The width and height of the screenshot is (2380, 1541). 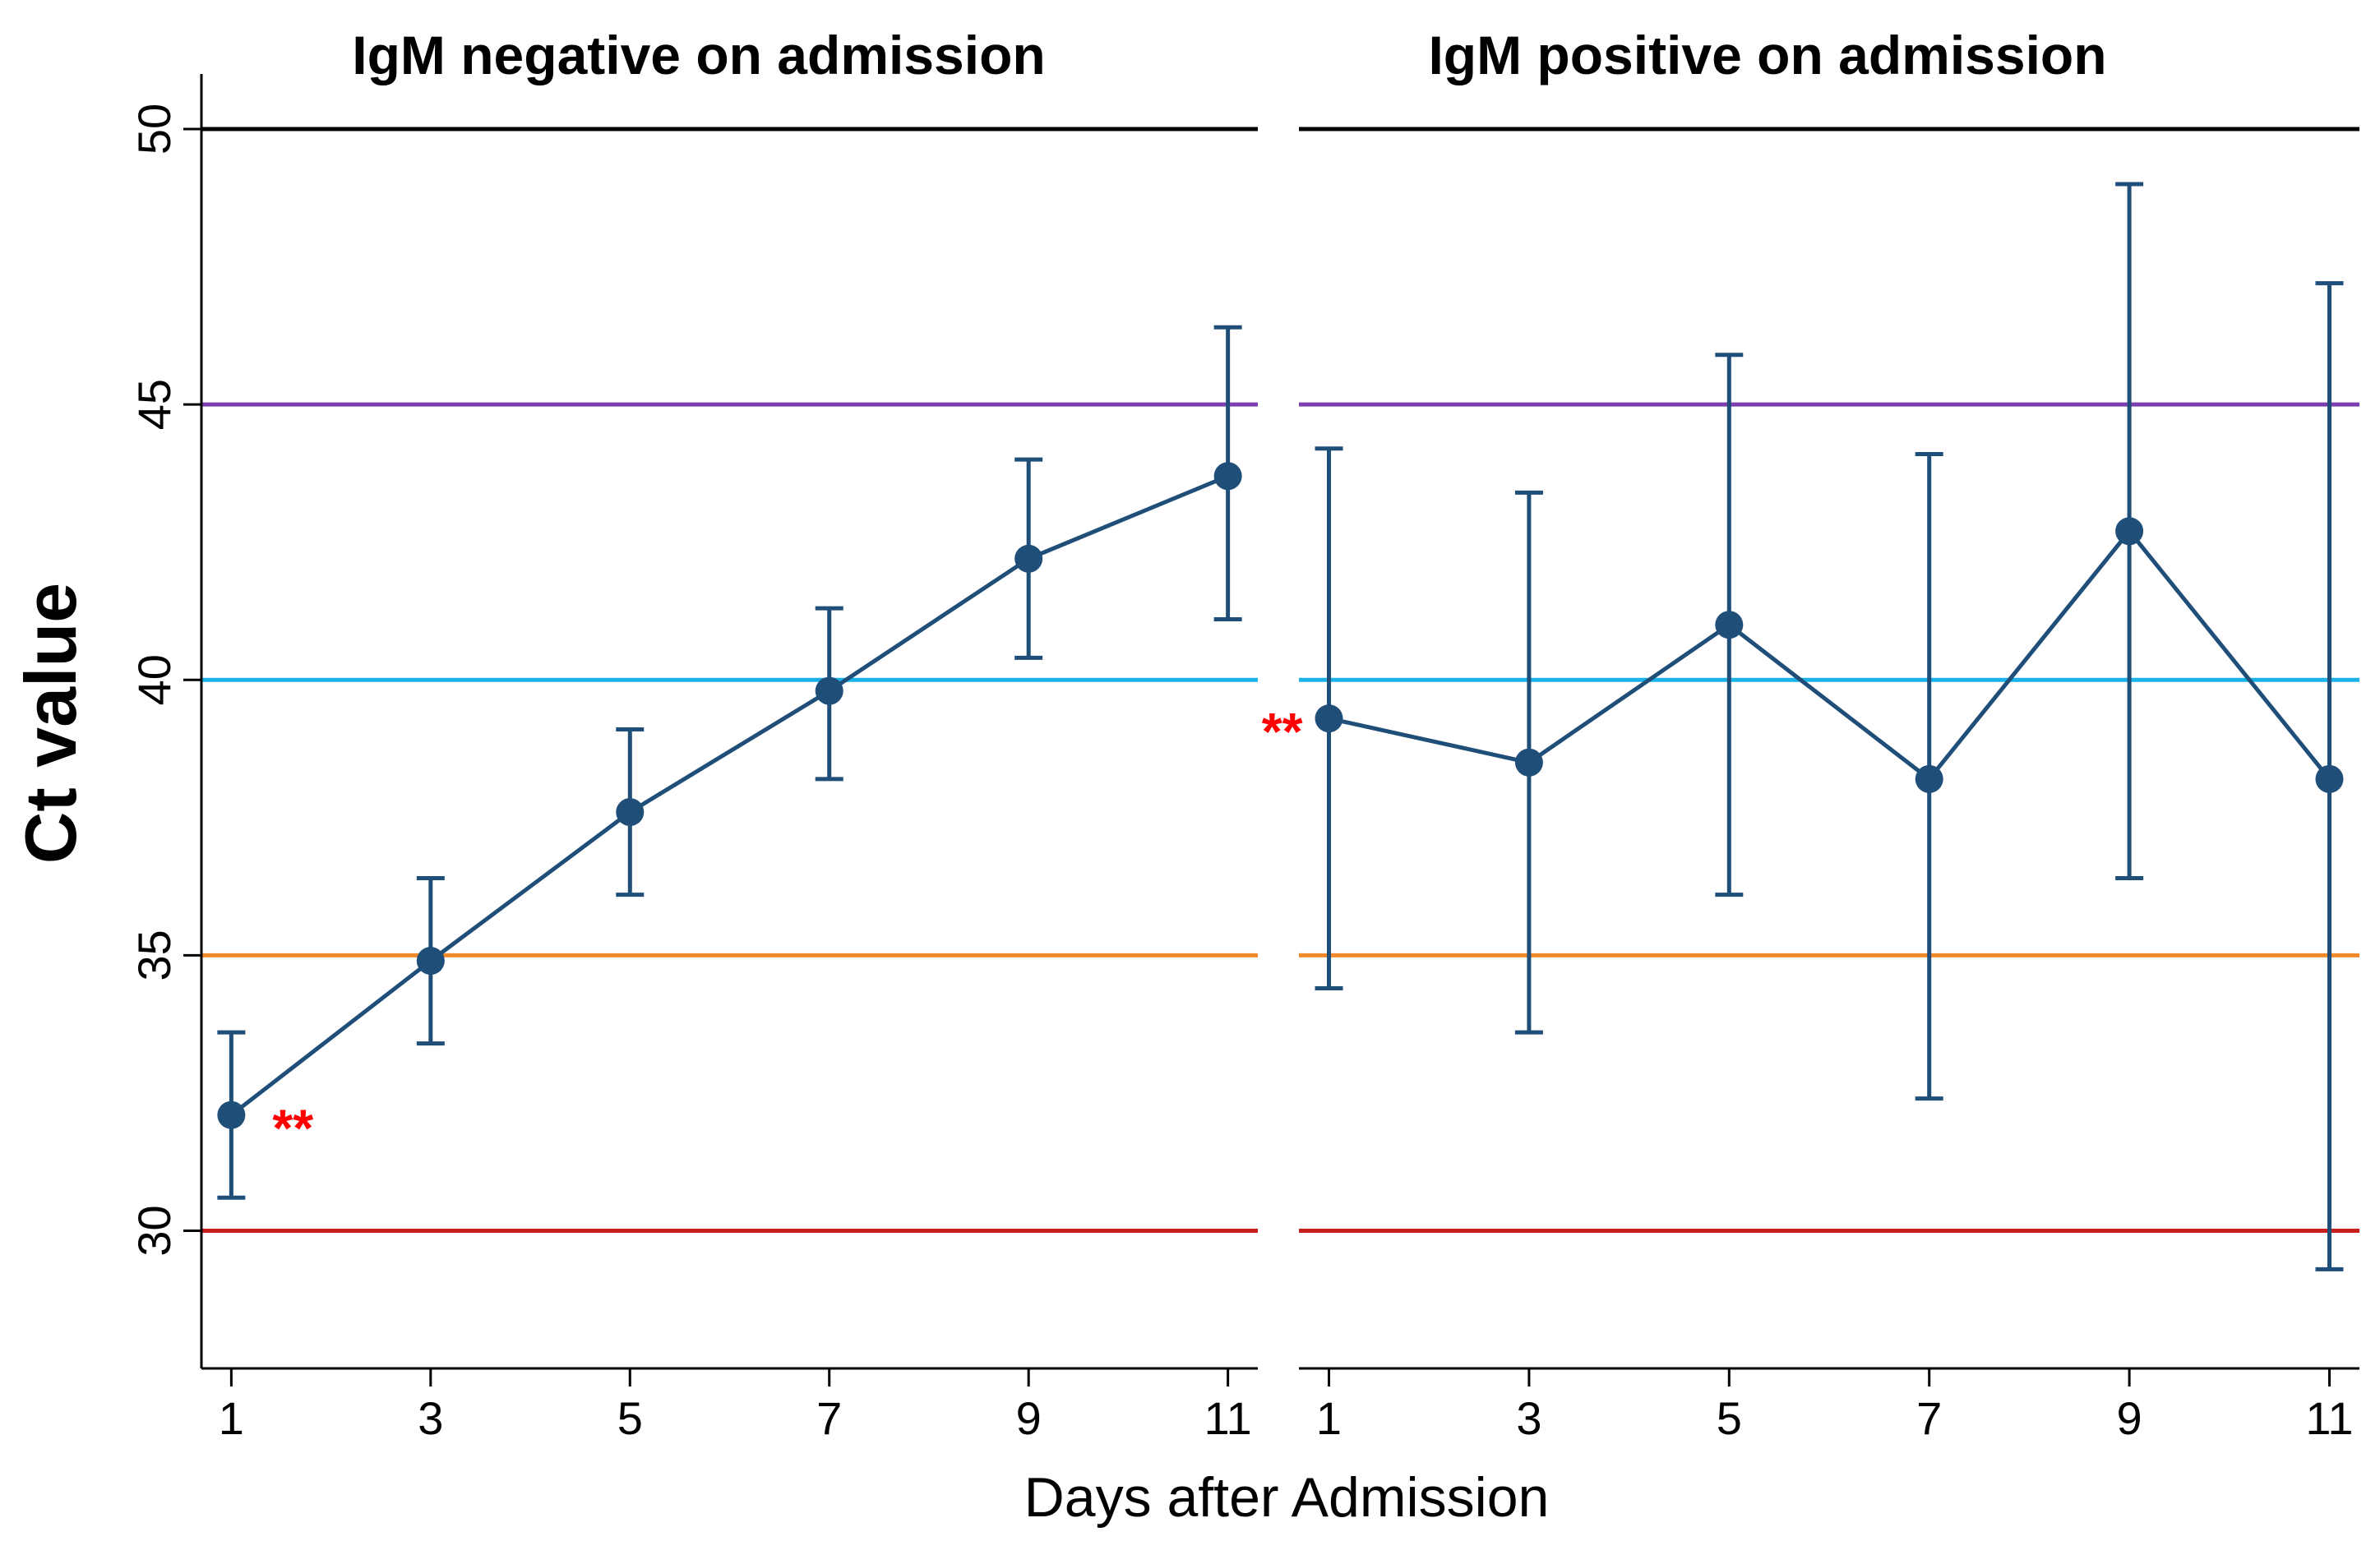 What do you see at coordinates (1029, 1418) in the screenshot?
I see `panel-left-x-tick-label-9: 9` at bounding box center [1029, 1418].